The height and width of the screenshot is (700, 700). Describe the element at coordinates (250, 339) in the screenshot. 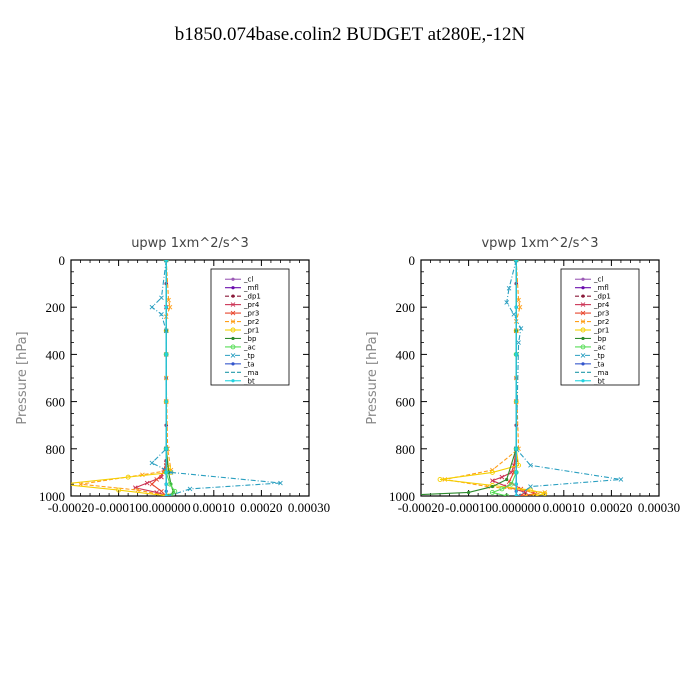

I see `legend-entry-bp: _bp` at that location.